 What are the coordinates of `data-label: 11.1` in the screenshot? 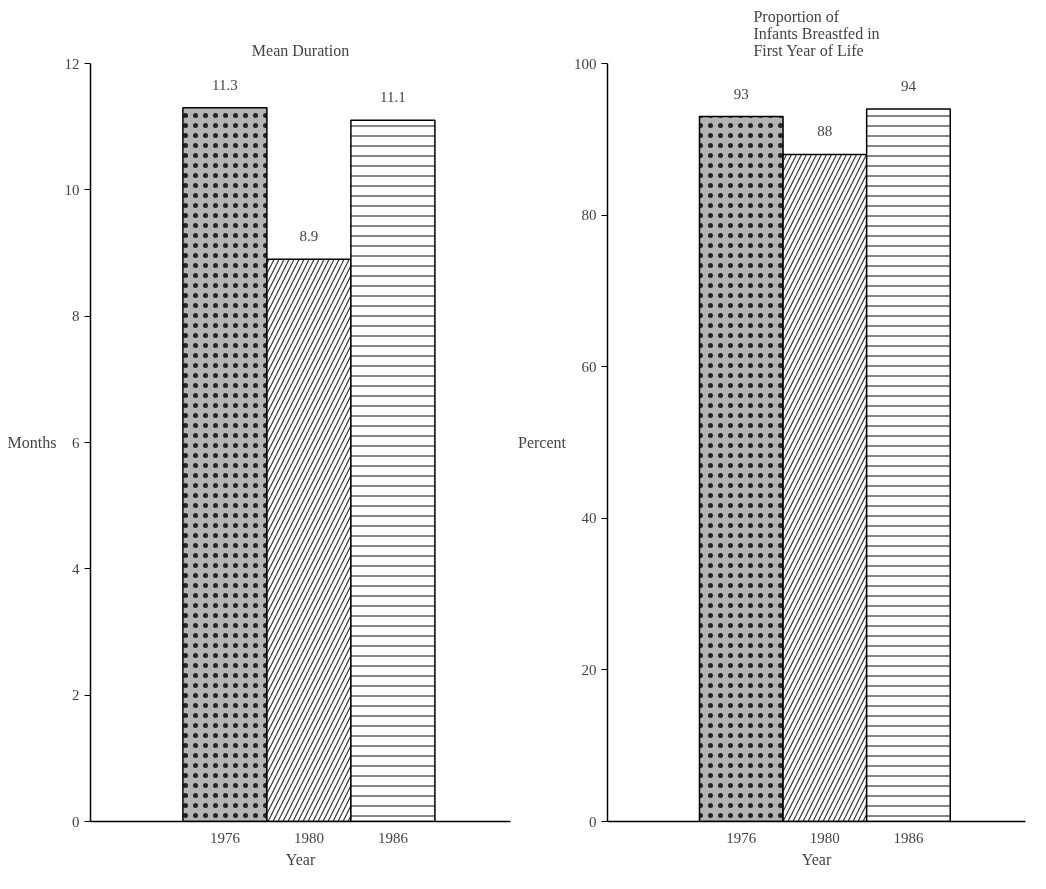 It's located at (393, 97).